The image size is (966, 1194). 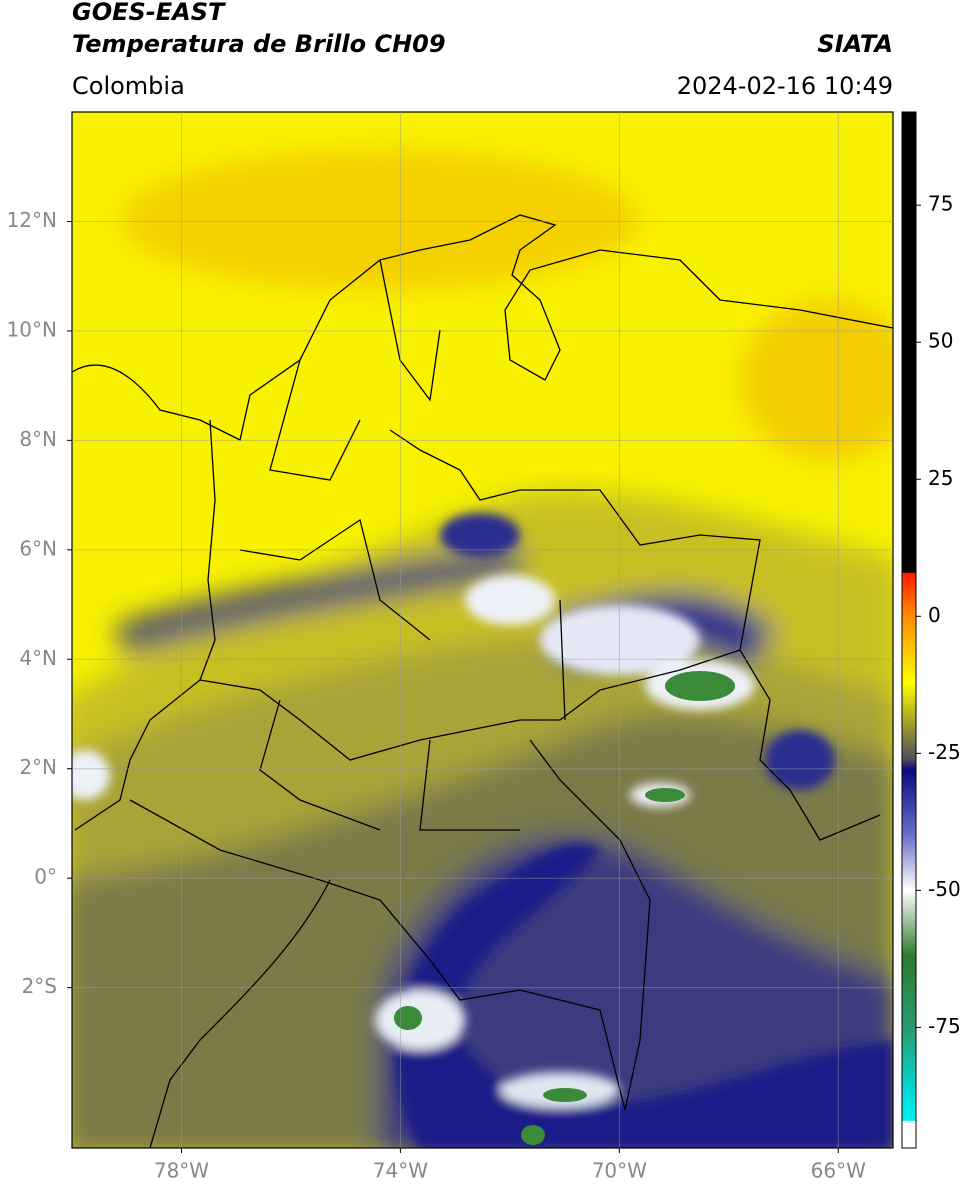 I want to click on datetime: 2024-02-16 10:49, so click(x=785, y=86).